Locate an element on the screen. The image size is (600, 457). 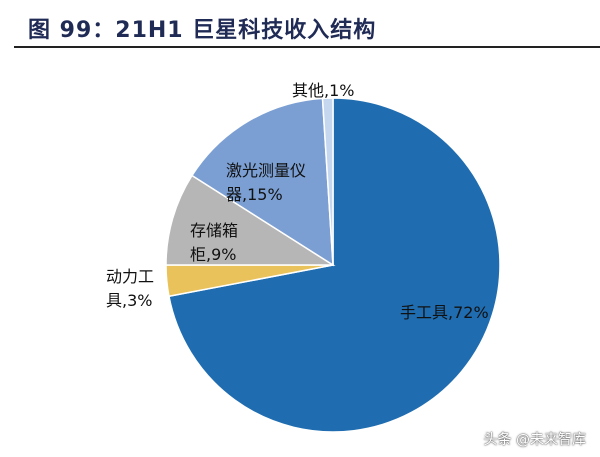
figure-title: 图 99：21H1 巨星科技收入结构 is located at coordinates (202, 30).